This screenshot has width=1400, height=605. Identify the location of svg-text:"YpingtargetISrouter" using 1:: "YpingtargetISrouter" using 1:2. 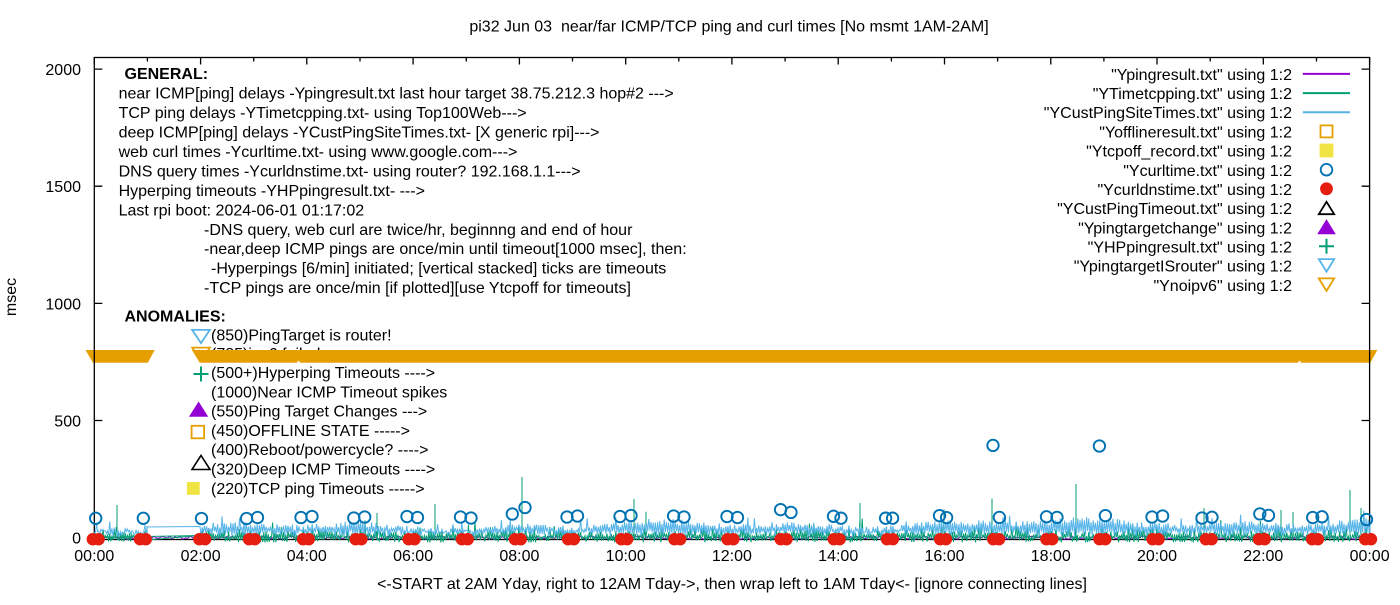
(1183, 267).